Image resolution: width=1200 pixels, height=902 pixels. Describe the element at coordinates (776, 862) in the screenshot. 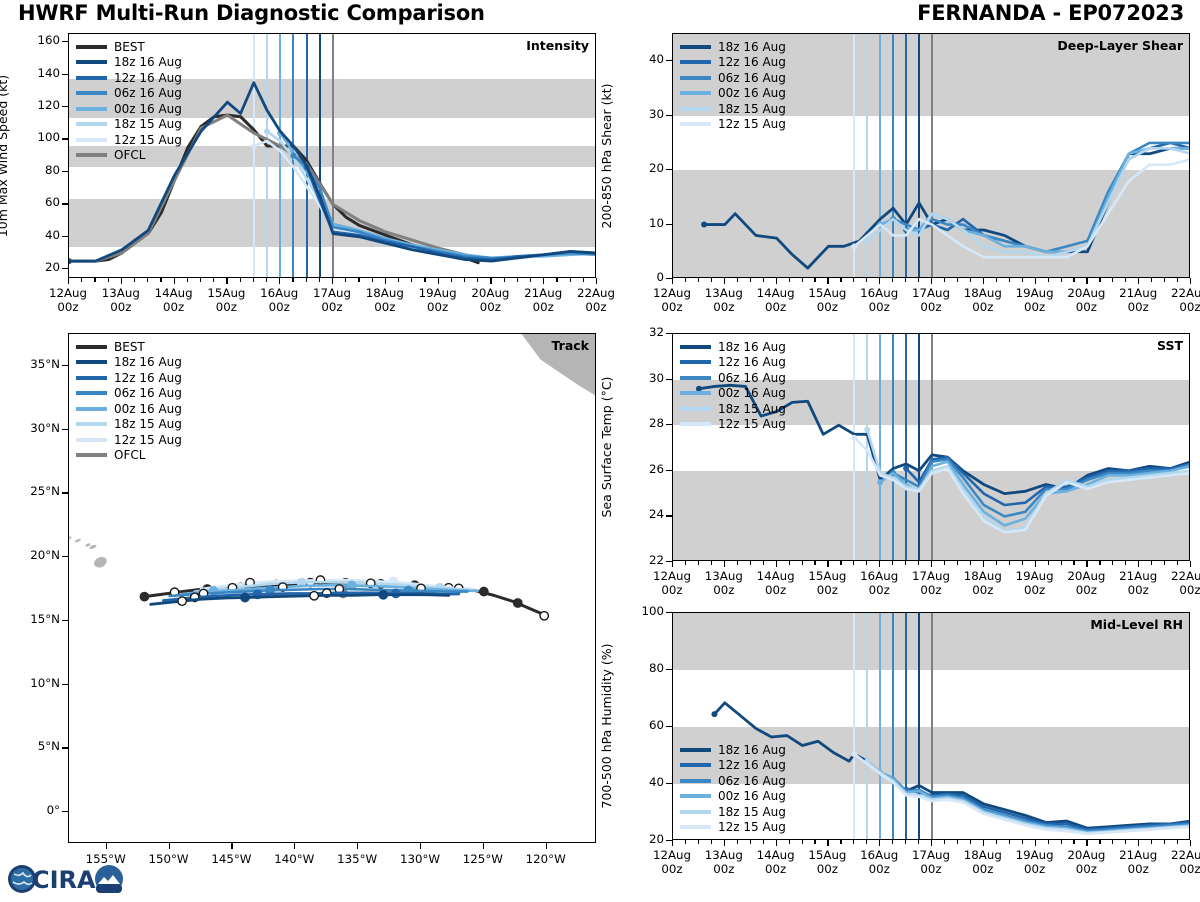

I see `x-tick-label: 14Aug 00z` at that location.